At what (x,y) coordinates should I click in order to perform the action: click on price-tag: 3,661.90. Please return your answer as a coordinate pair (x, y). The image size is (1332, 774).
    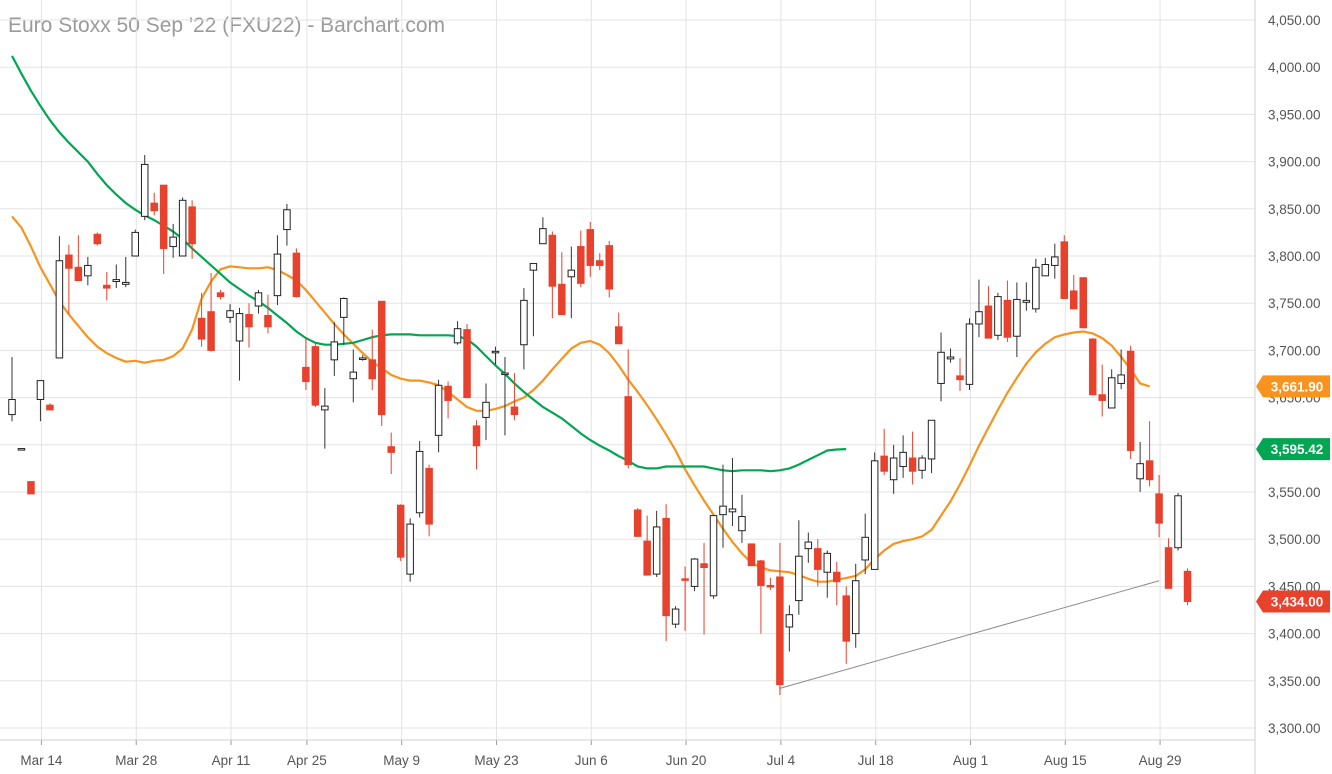
    Looking at the image, I should click on (1293, 386).